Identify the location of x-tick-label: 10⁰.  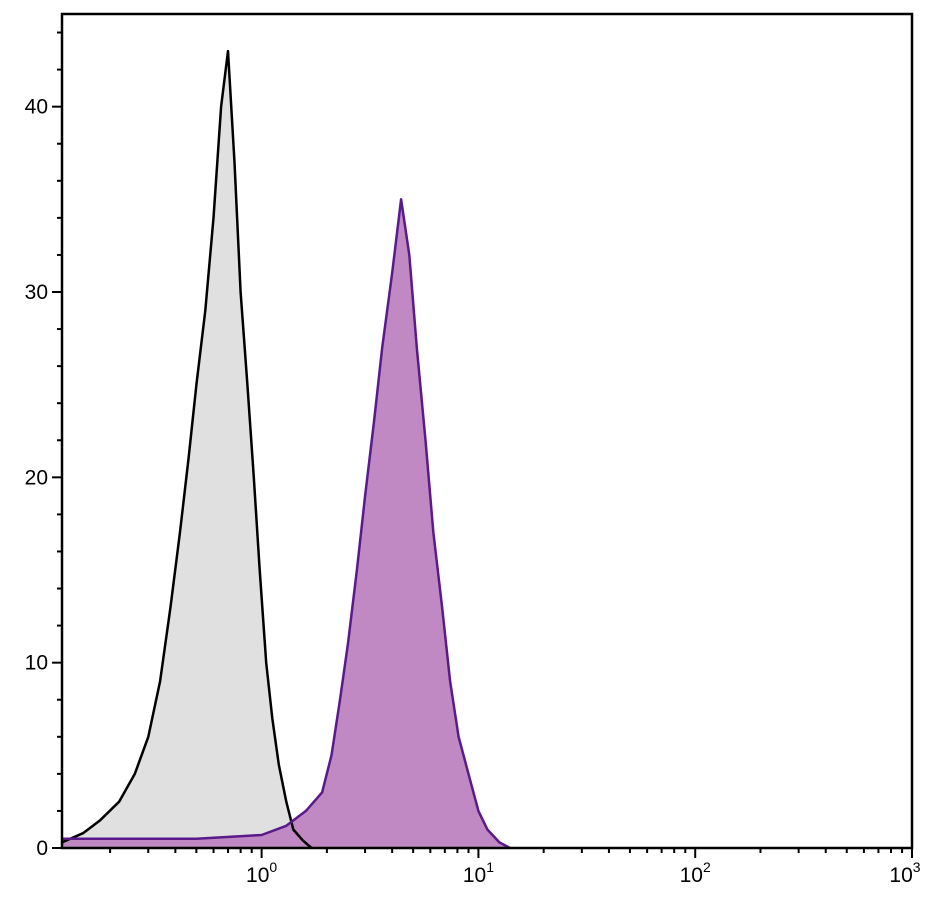
(261, 873).